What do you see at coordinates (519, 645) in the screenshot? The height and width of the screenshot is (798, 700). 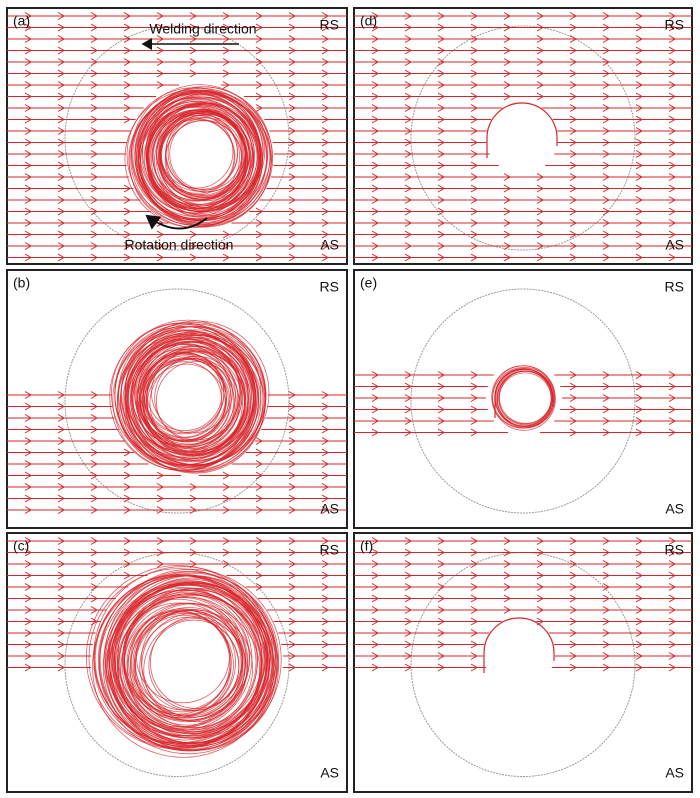 I see `streamline-bump` at bounding box center [519, 645].